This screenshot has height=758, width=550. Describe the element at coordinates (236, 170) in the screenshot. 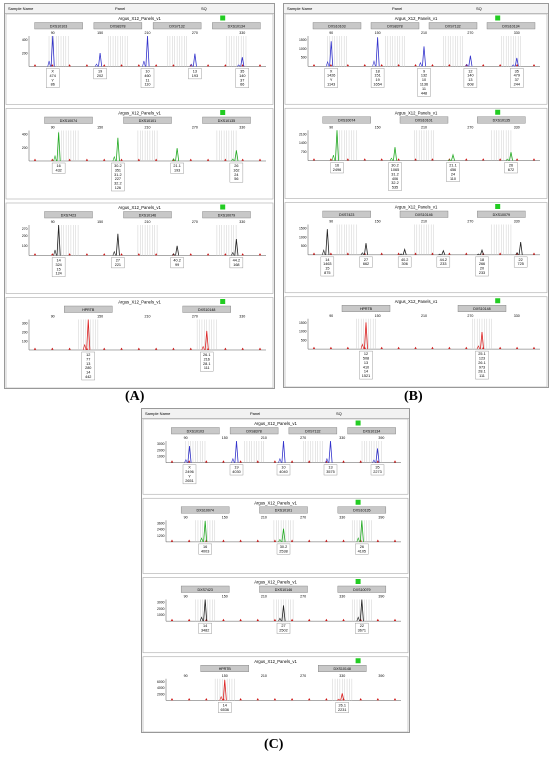

I see `allele-call-text: 162` at that location.